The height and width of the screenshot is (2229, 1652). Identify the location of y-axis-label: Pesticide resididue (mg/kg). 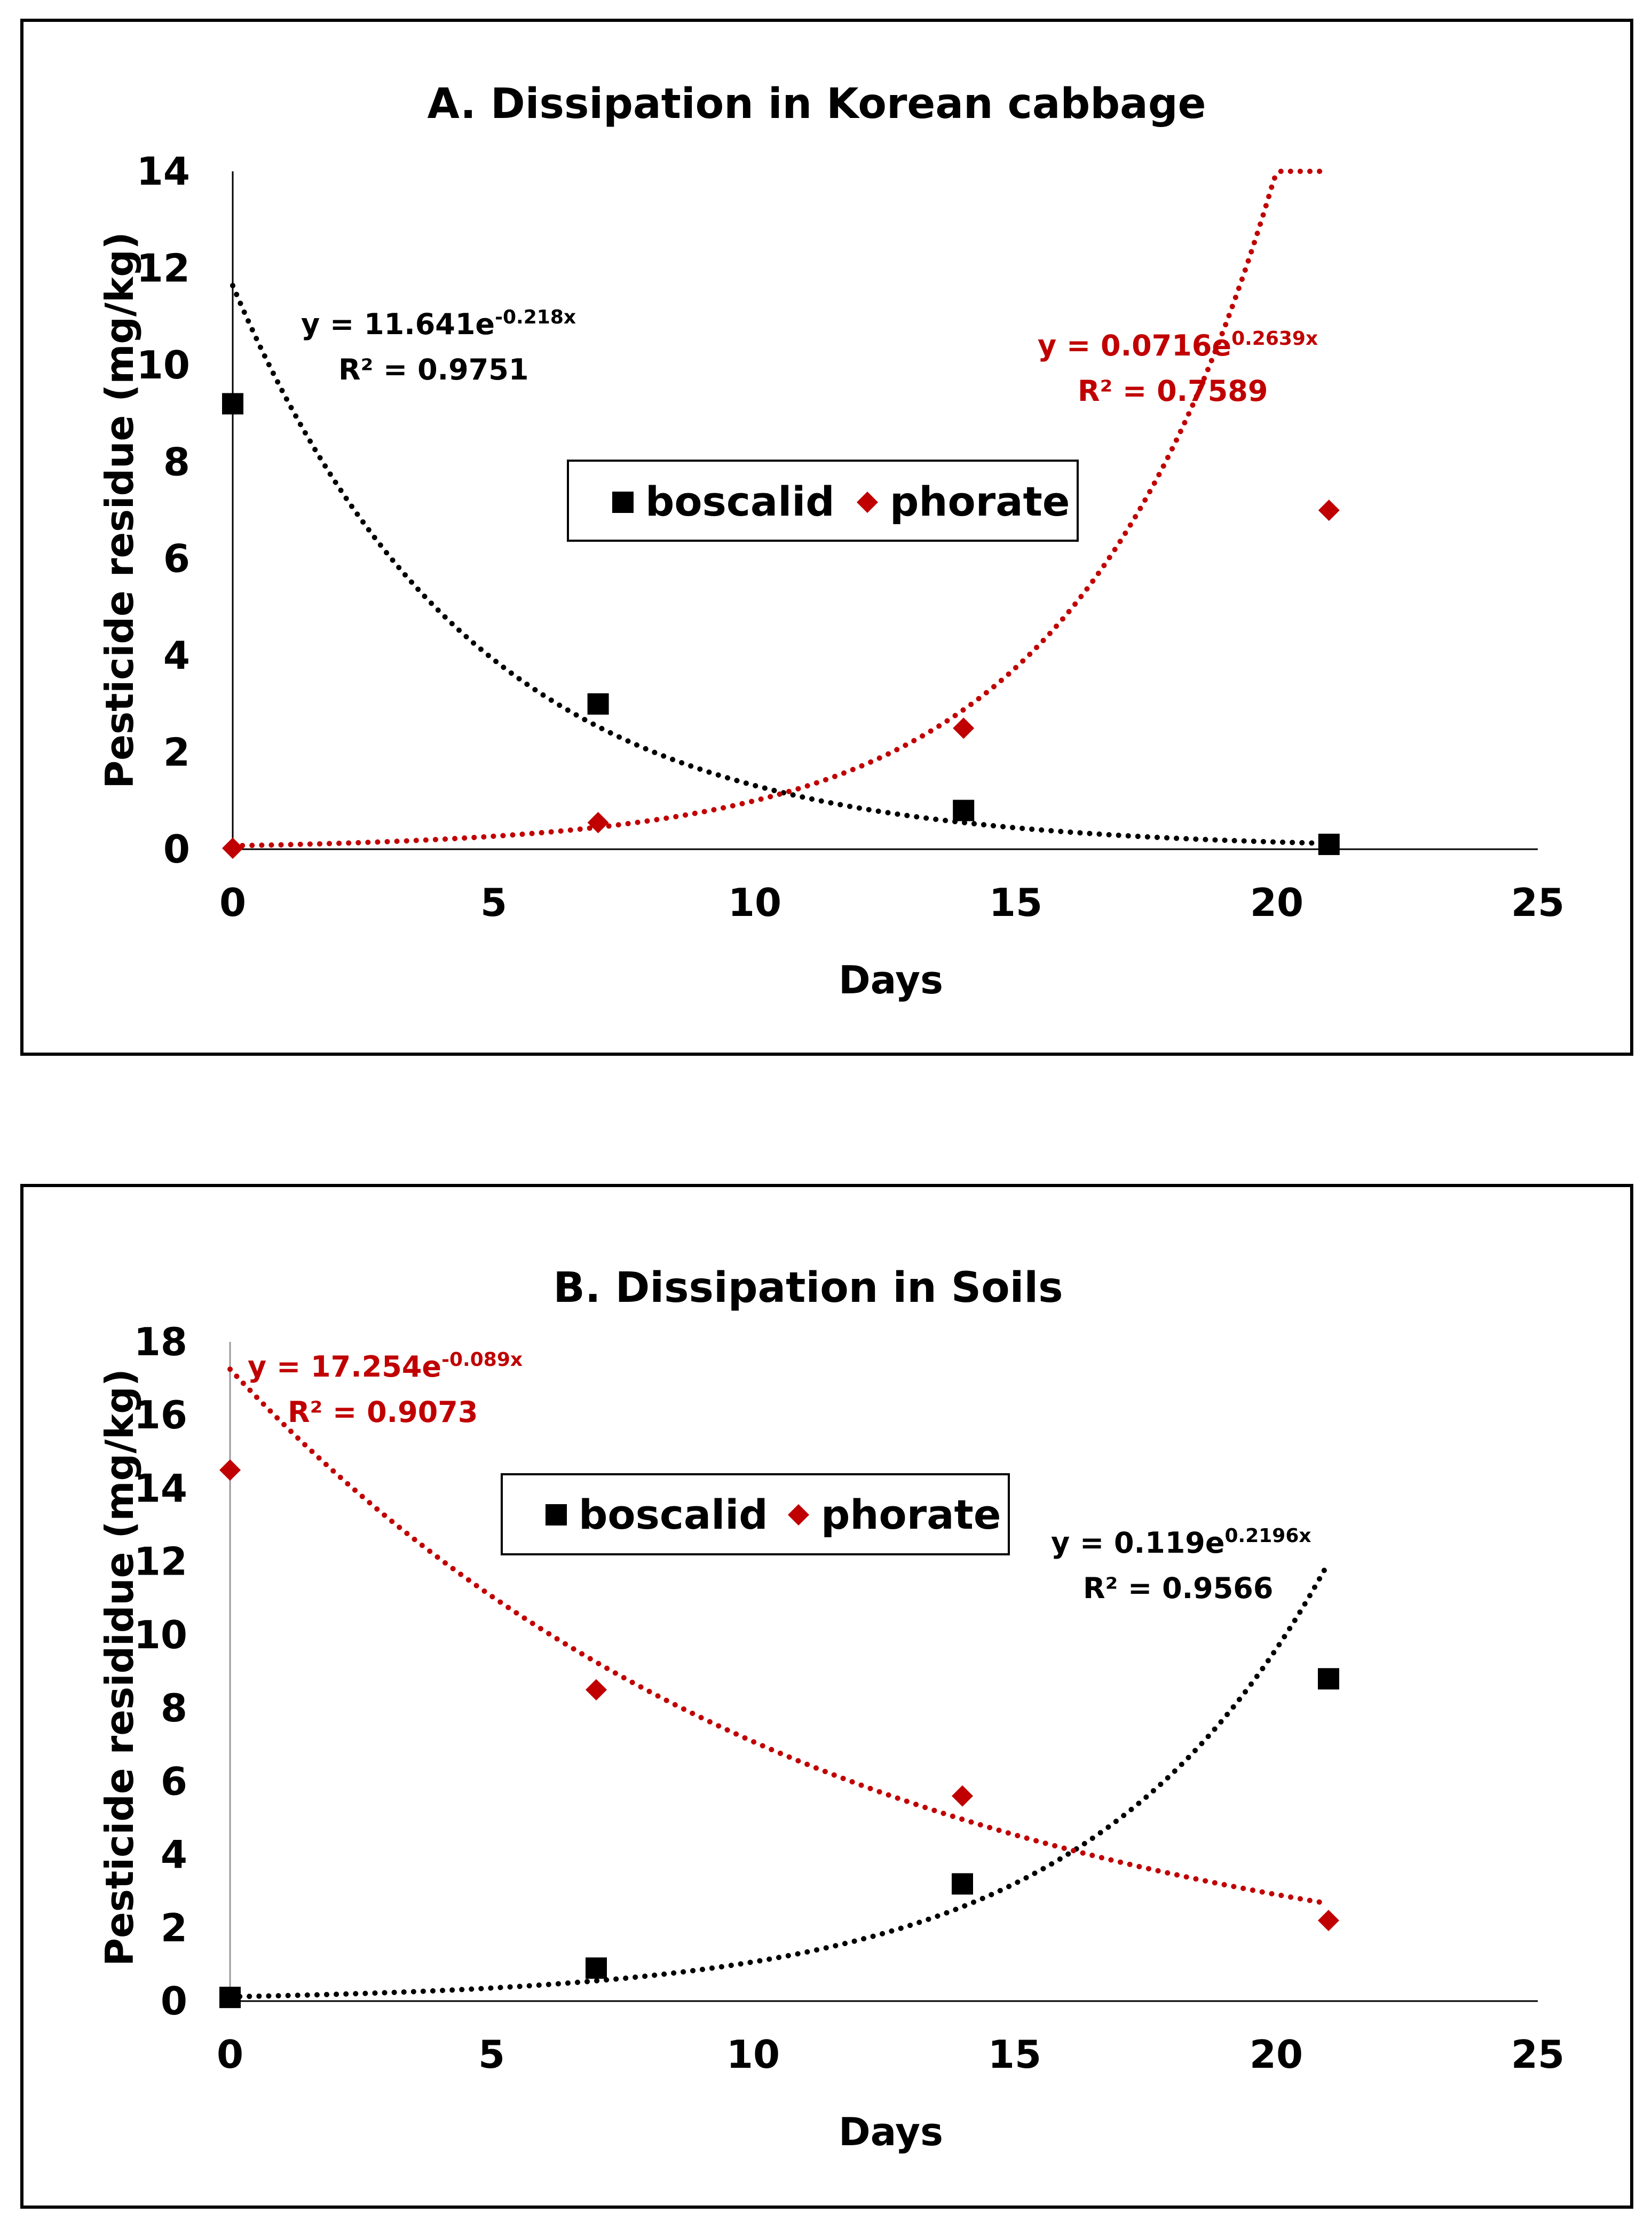
(120, 1667).